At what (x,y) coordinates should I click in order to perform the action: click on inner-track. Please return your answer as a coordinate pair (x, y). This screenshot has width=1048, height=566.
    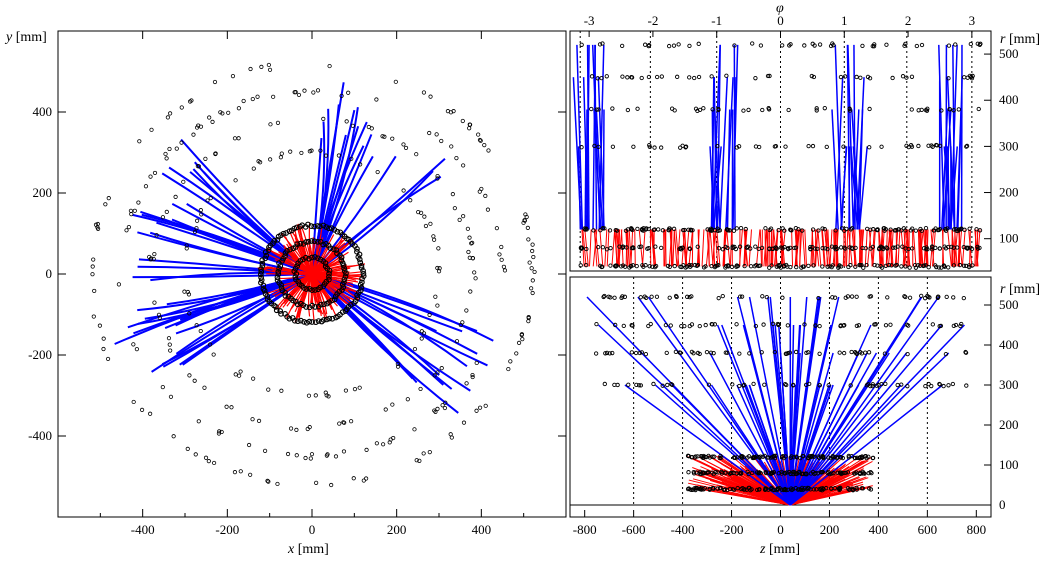
    Looking at the image, I should click on (311, 288).